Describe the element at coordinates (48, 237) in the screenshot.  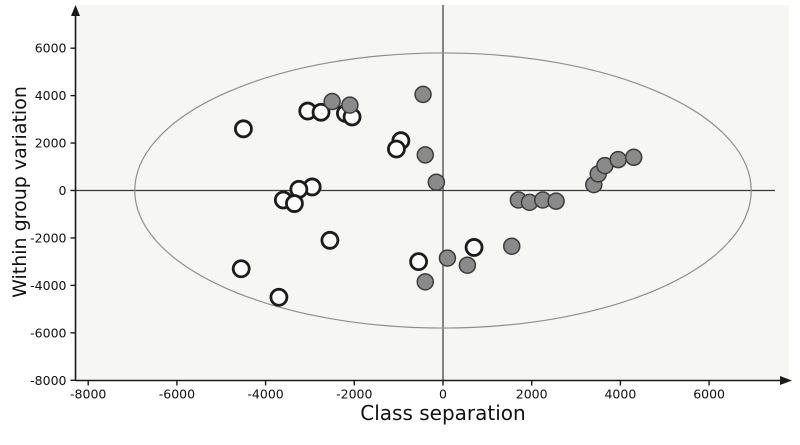
I see `y-tick-label: -2000` at that location.